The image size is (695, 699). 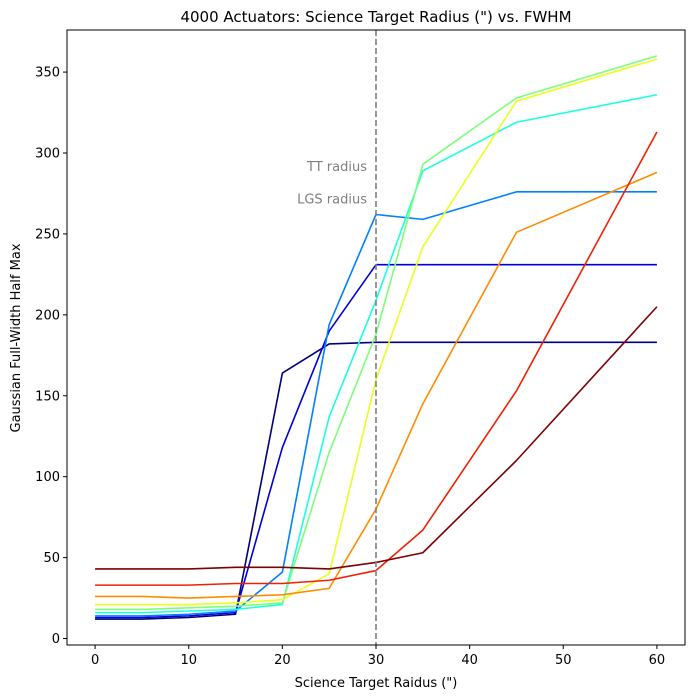 I want to click on y-tick-label: 350, so click(x=47, y=73).